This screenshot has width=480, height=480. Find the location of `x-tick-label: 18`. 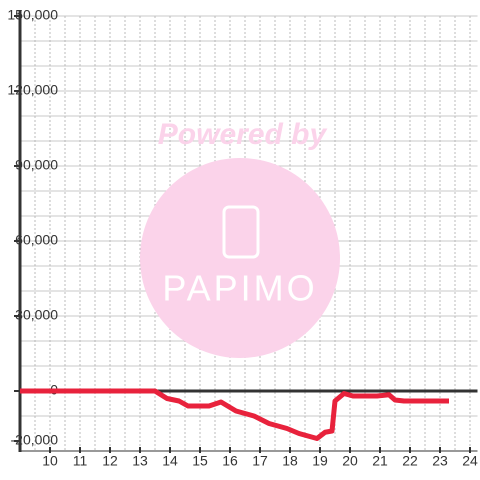

x-tick-label: 18 is located at coordinates (290, 461).